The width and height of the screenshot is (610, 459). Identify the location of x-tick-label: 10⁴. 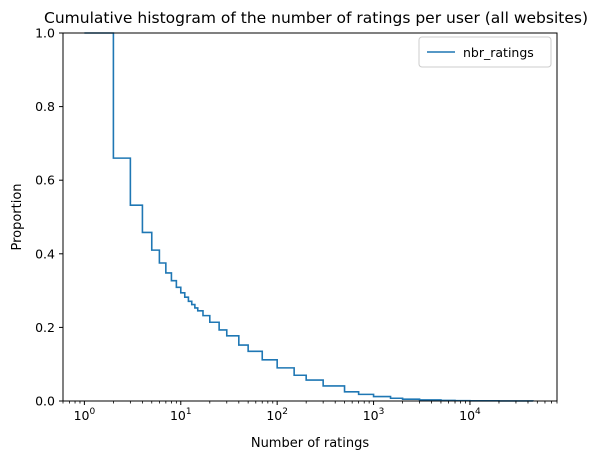
(470, 415).